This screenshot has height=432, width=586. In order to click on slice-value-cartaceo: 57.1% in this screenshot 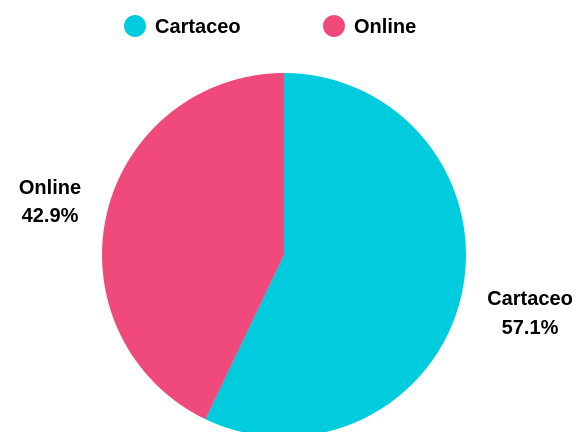, I will do `click(530, 328)`.